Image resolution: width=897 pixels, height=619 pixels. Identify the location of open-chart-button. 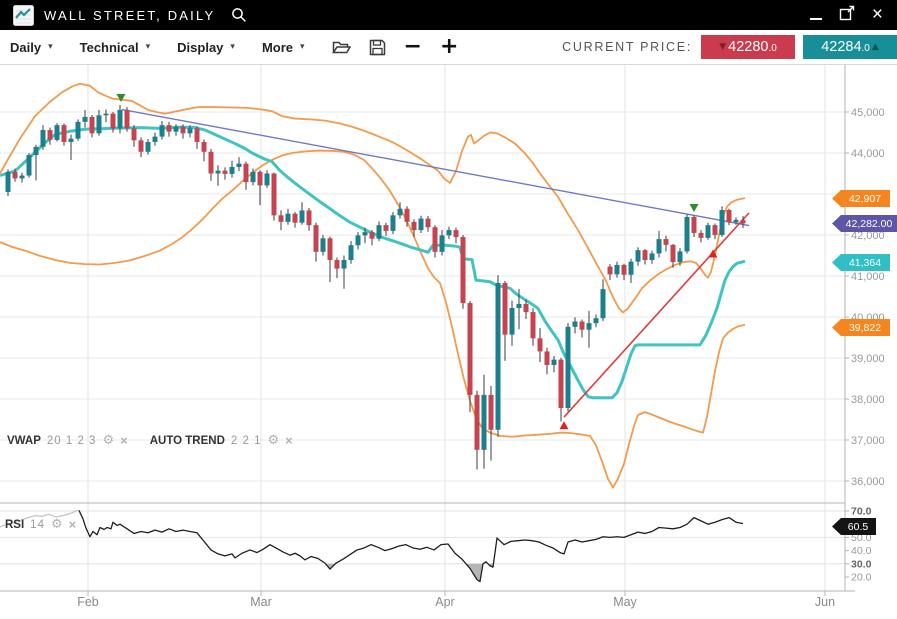
(341, 47).